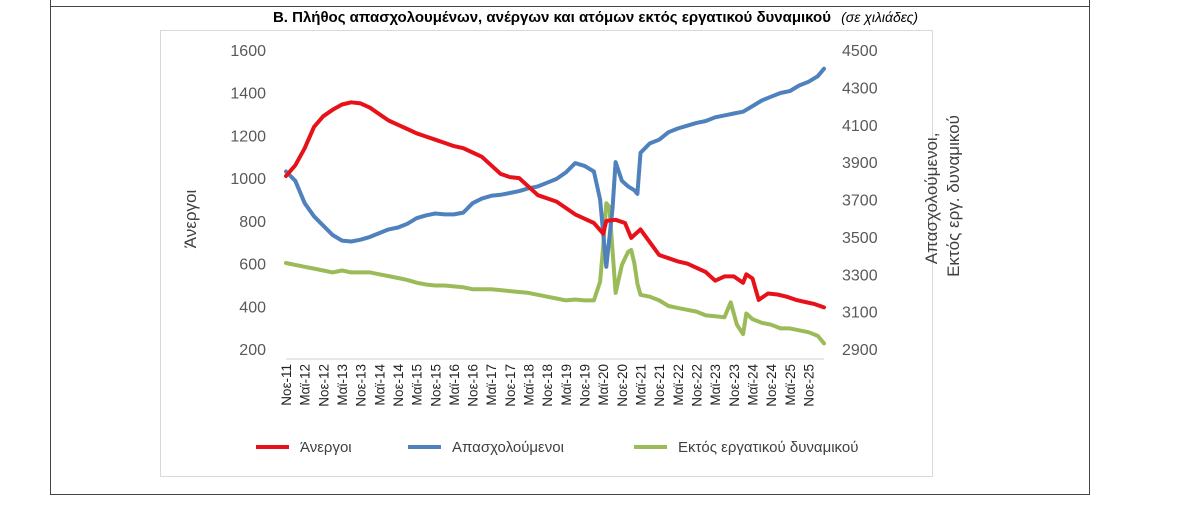 This screenshot has width=1191, height=521. Describe the element at coordinates (398, 385) in the screenshot. I see `x-tick-label: Νοε-14` at that location.